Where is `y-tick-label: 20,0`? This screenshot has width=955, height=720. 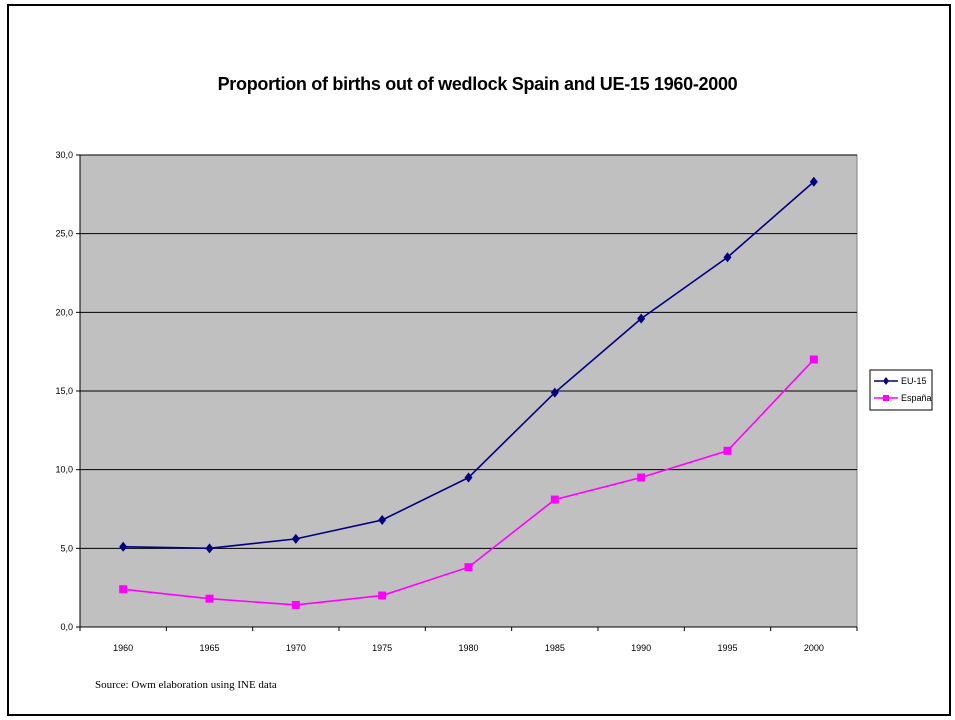
y-tick-label: 20,0 is located at coordinates (64, 312).